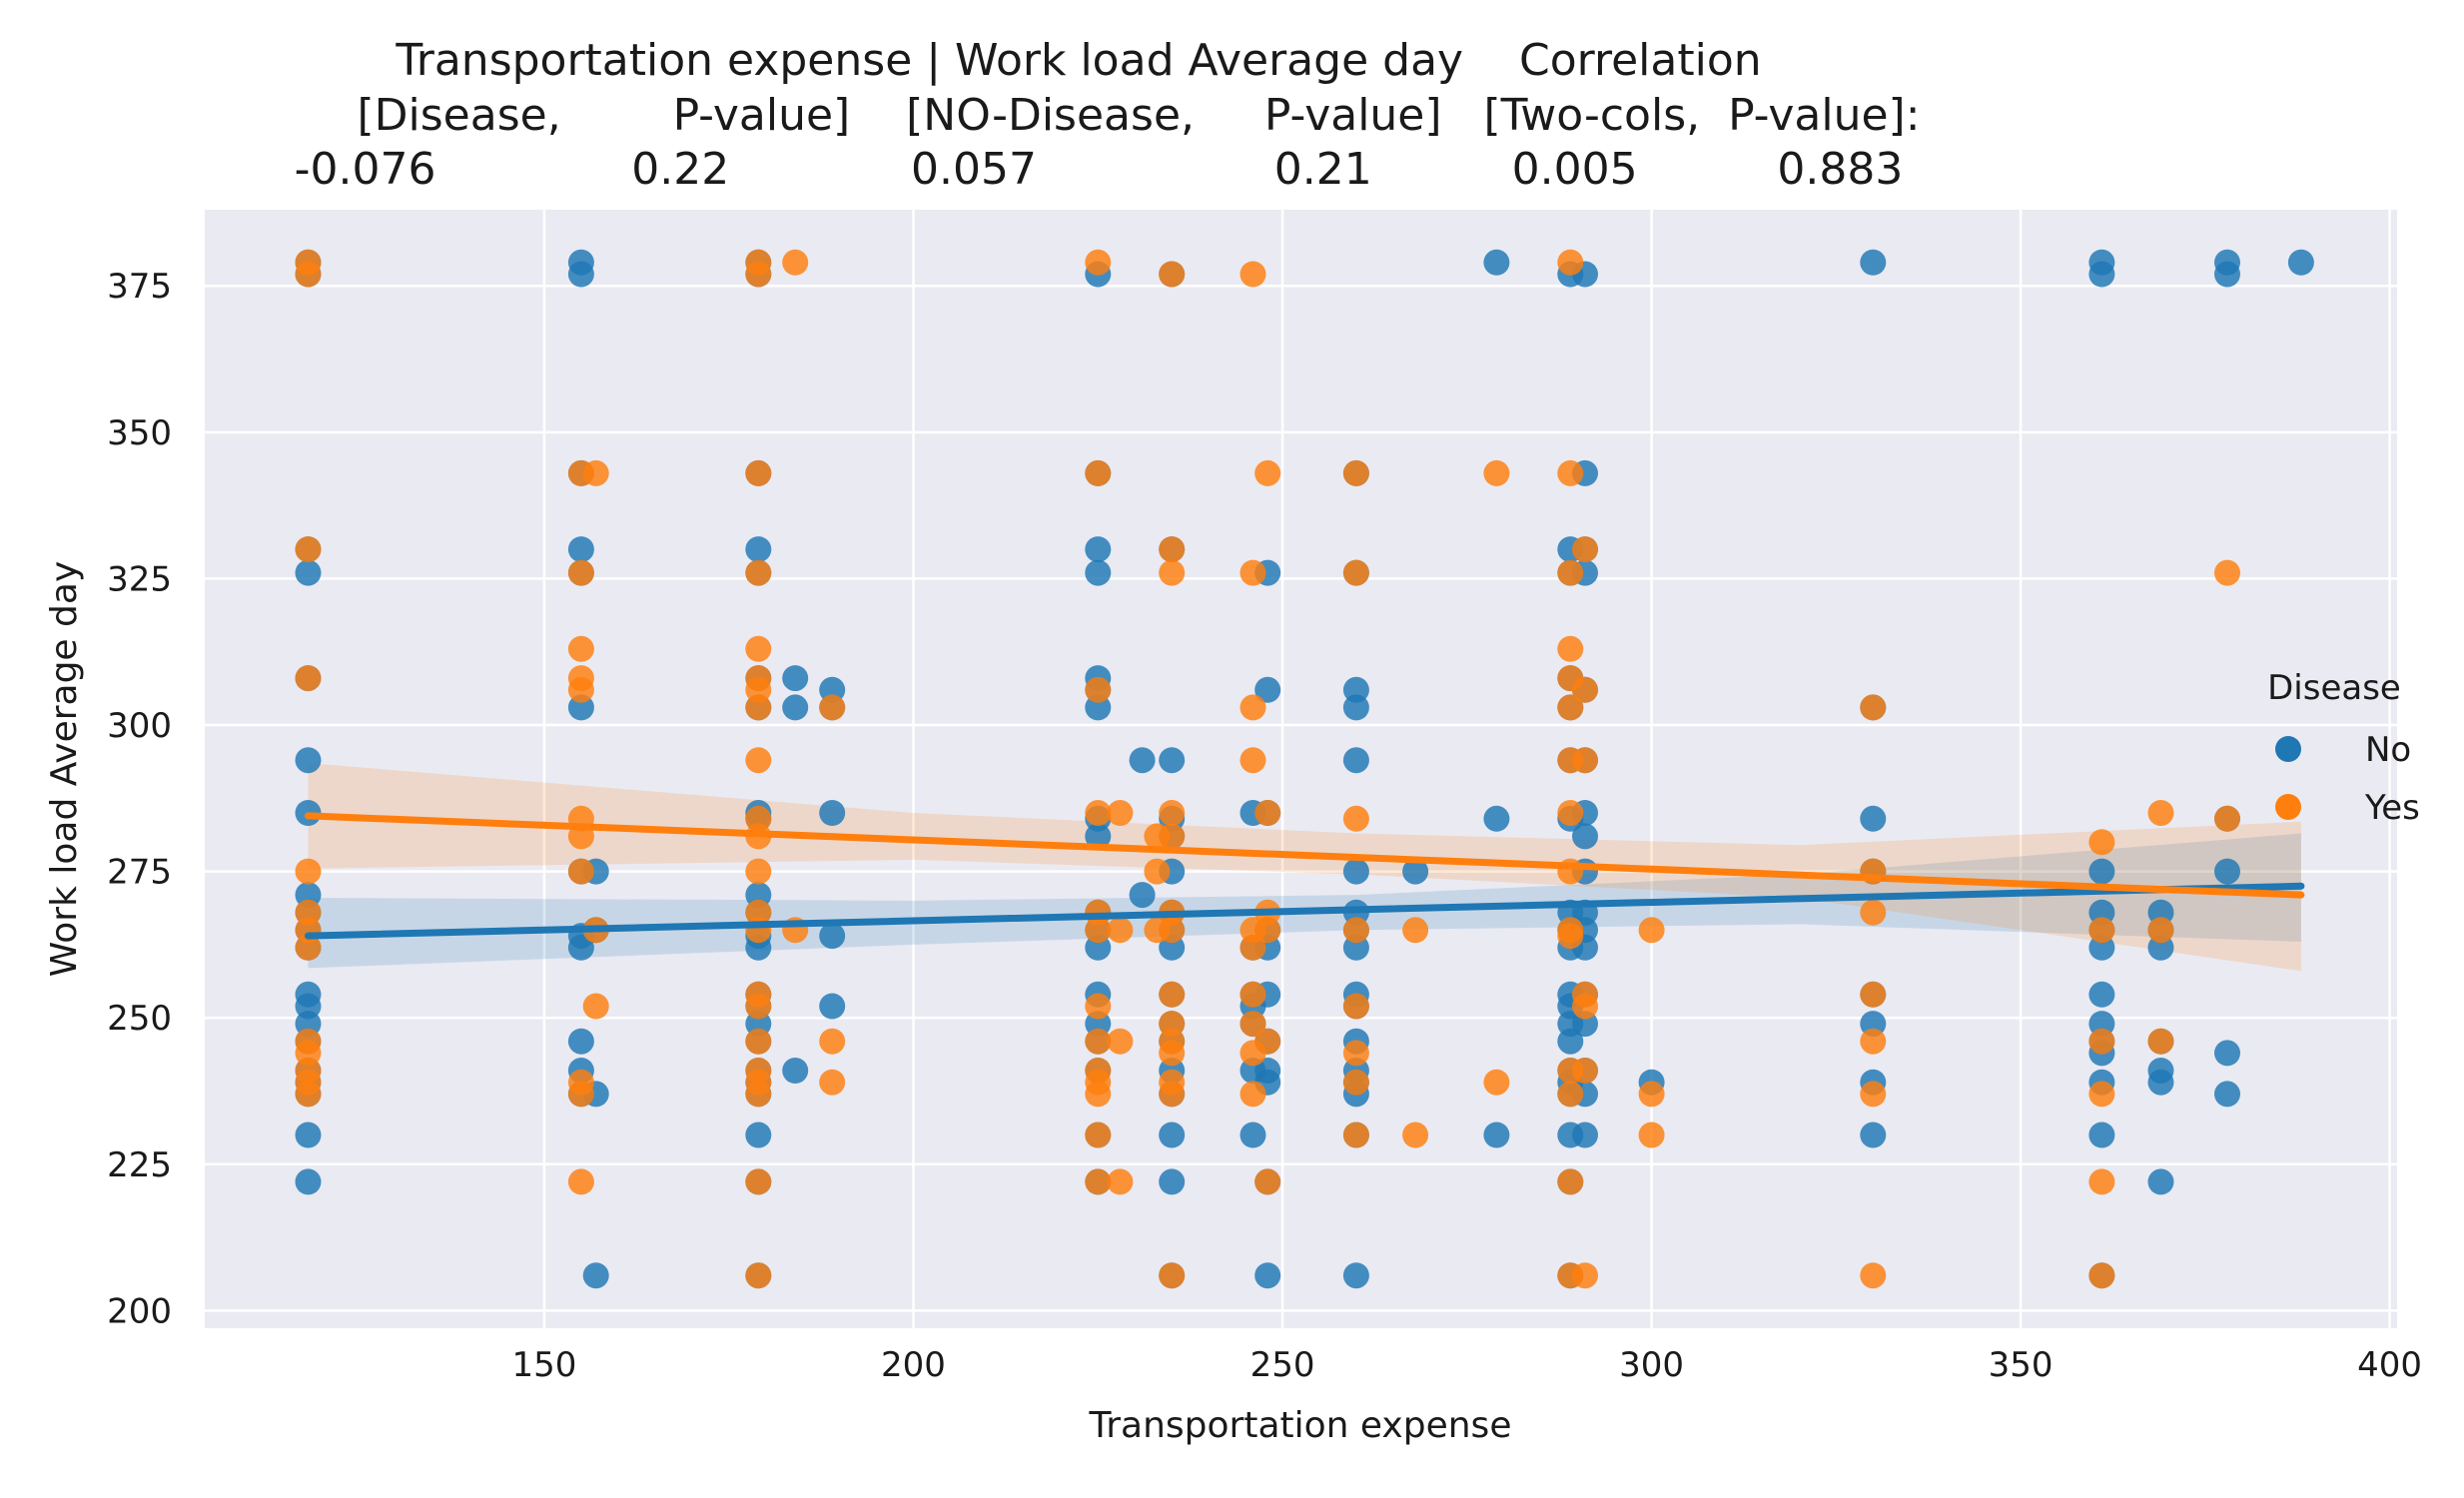  Describe the element at coordinates (140, 287) in the screenshot. I see `y-tick-label: 375` at that location.